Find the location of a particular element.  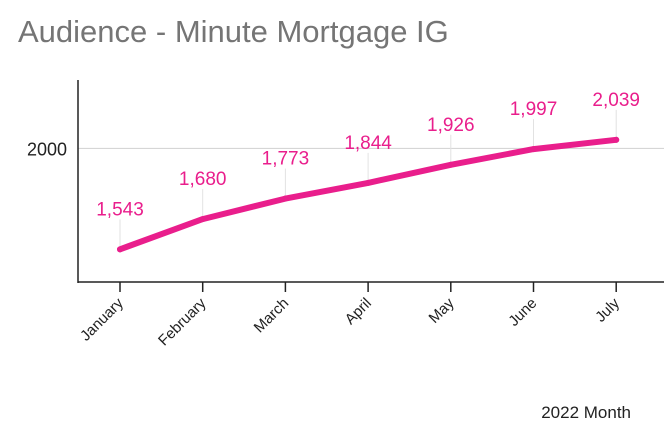

x-tick-label: February is located at coordinates (182, 321).